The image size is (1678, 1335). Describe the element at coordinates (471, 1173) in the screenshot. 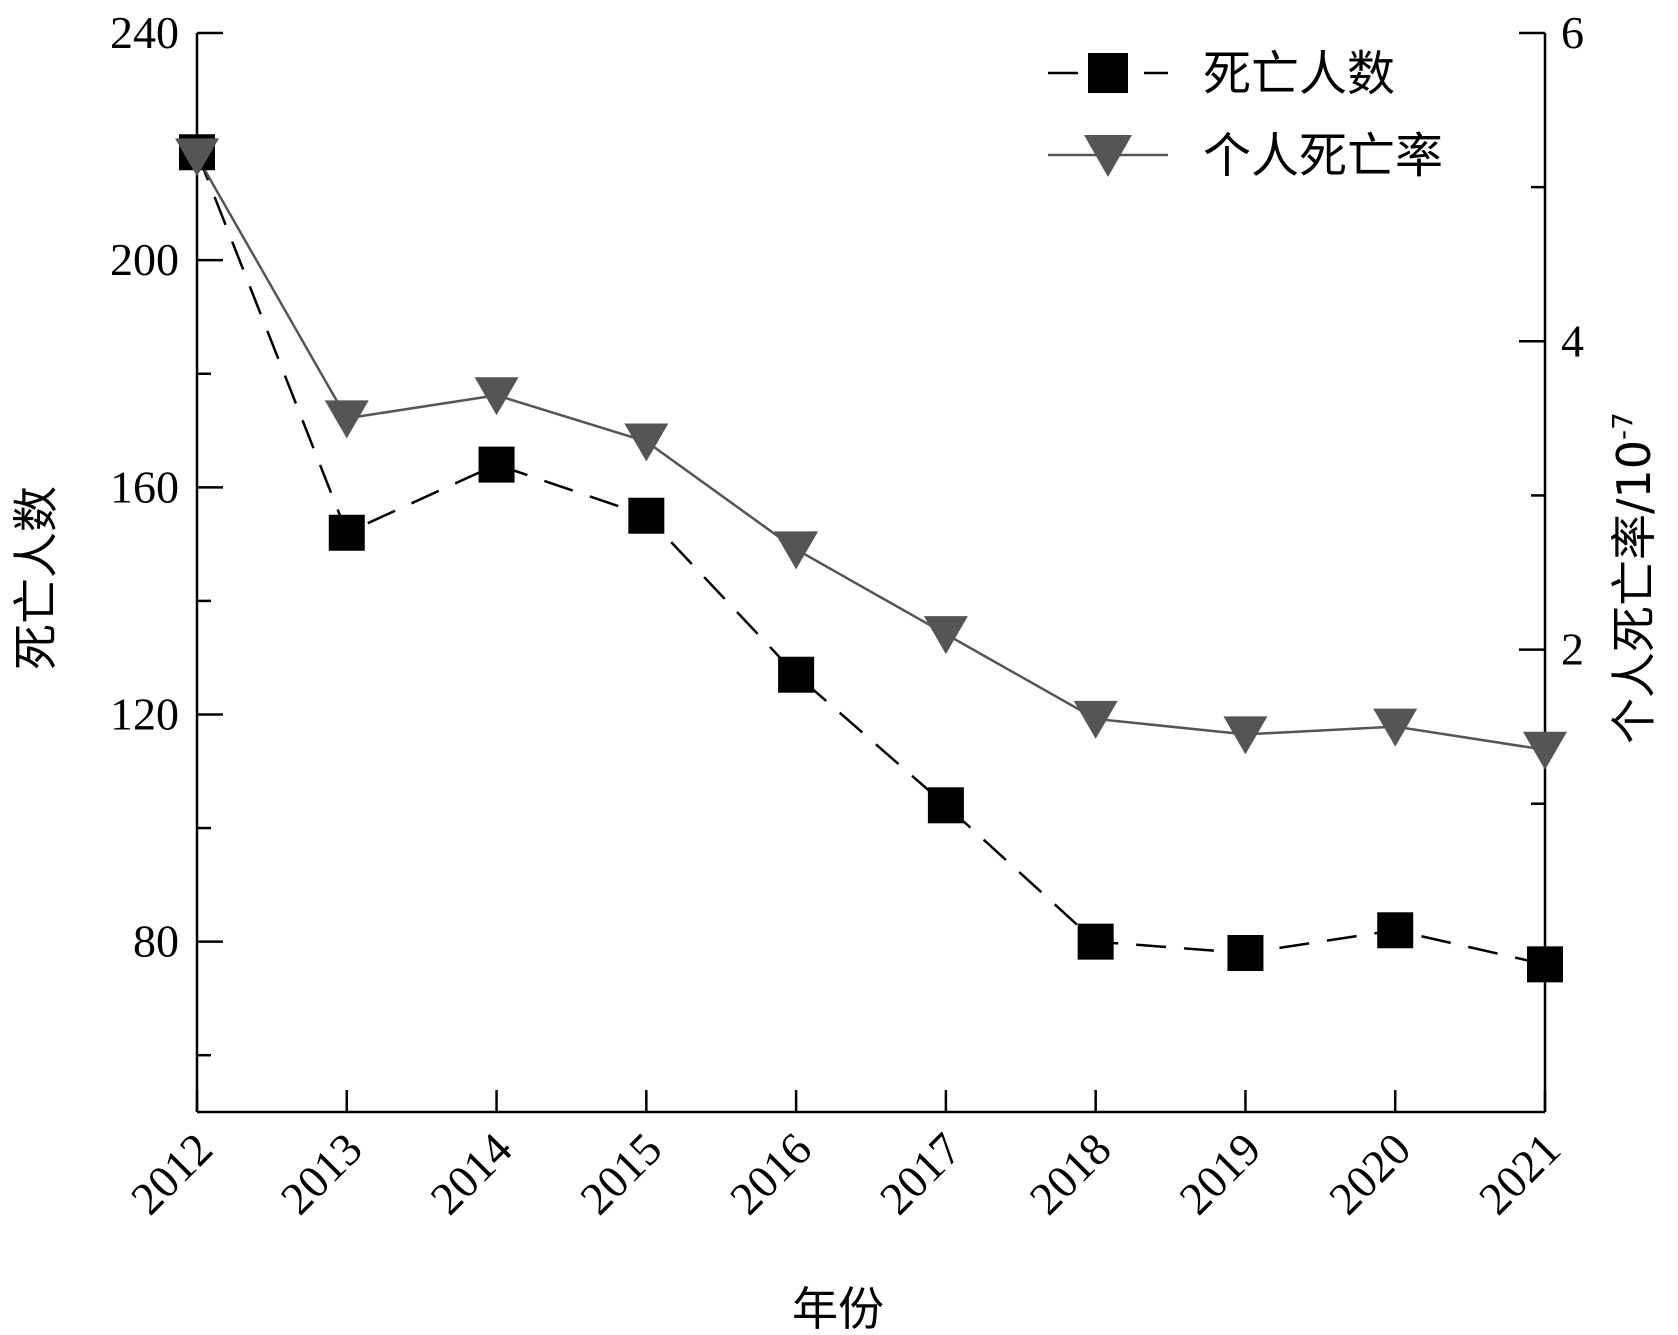

I see `x-tick-label: 2014` at that location.